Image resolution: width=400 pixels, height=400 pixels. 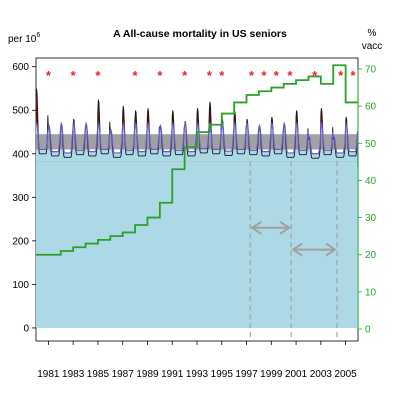 What do you see at coordinates (315, 75) in the screenshot?
I see `significance-star-12: *` at bounding box center [315, 75].